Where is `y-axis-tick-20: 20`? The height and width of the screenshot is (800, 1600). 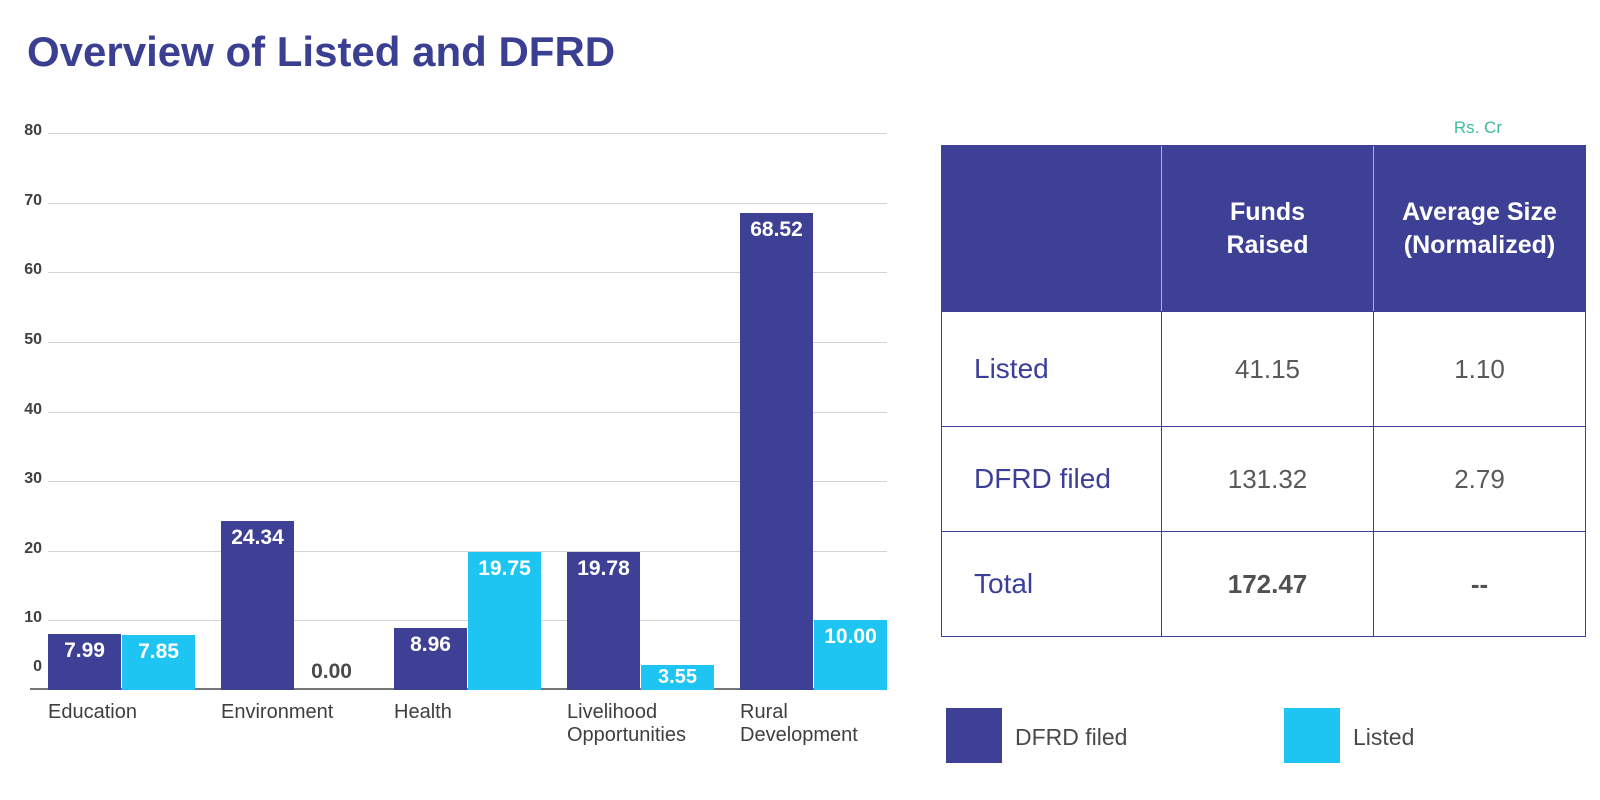
y-axis-tick-20: 20 is located at coordinates (33, 548).